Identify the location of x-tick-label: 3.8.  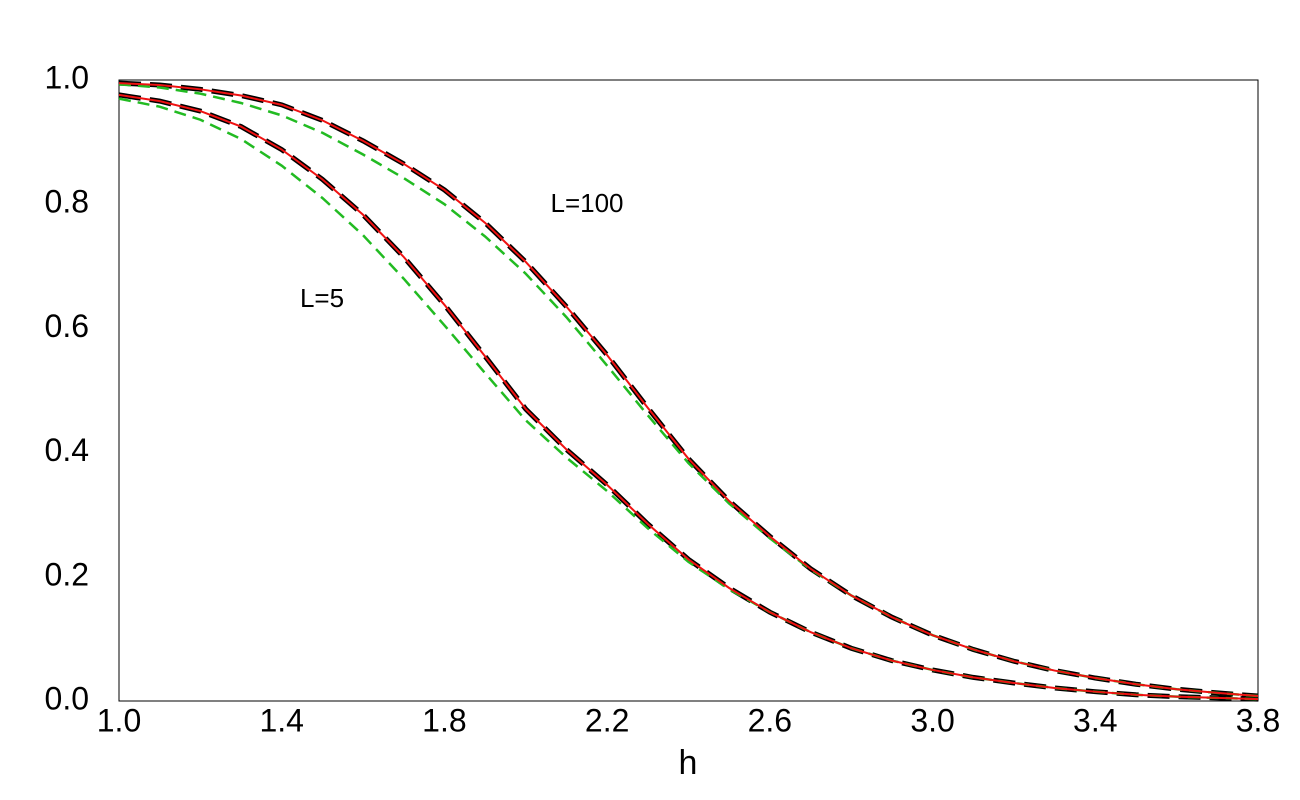
(1258, 720).